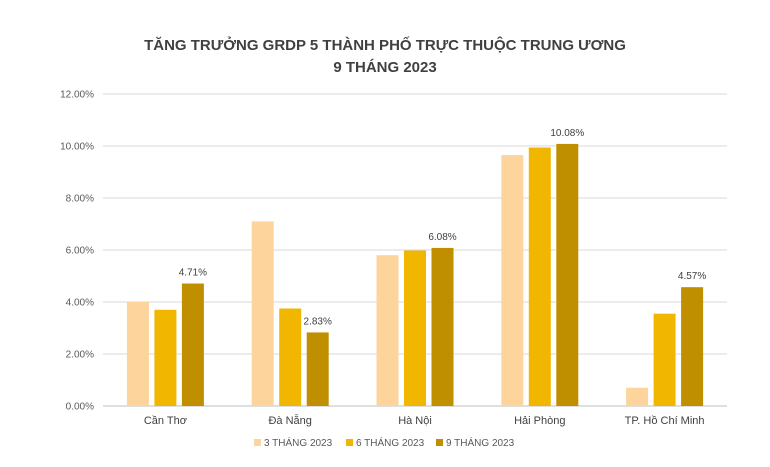  Describe the element at coordinates (390, 442) in the screenshot. I see `legend-label: 6 THÁNG 2023` at that location.